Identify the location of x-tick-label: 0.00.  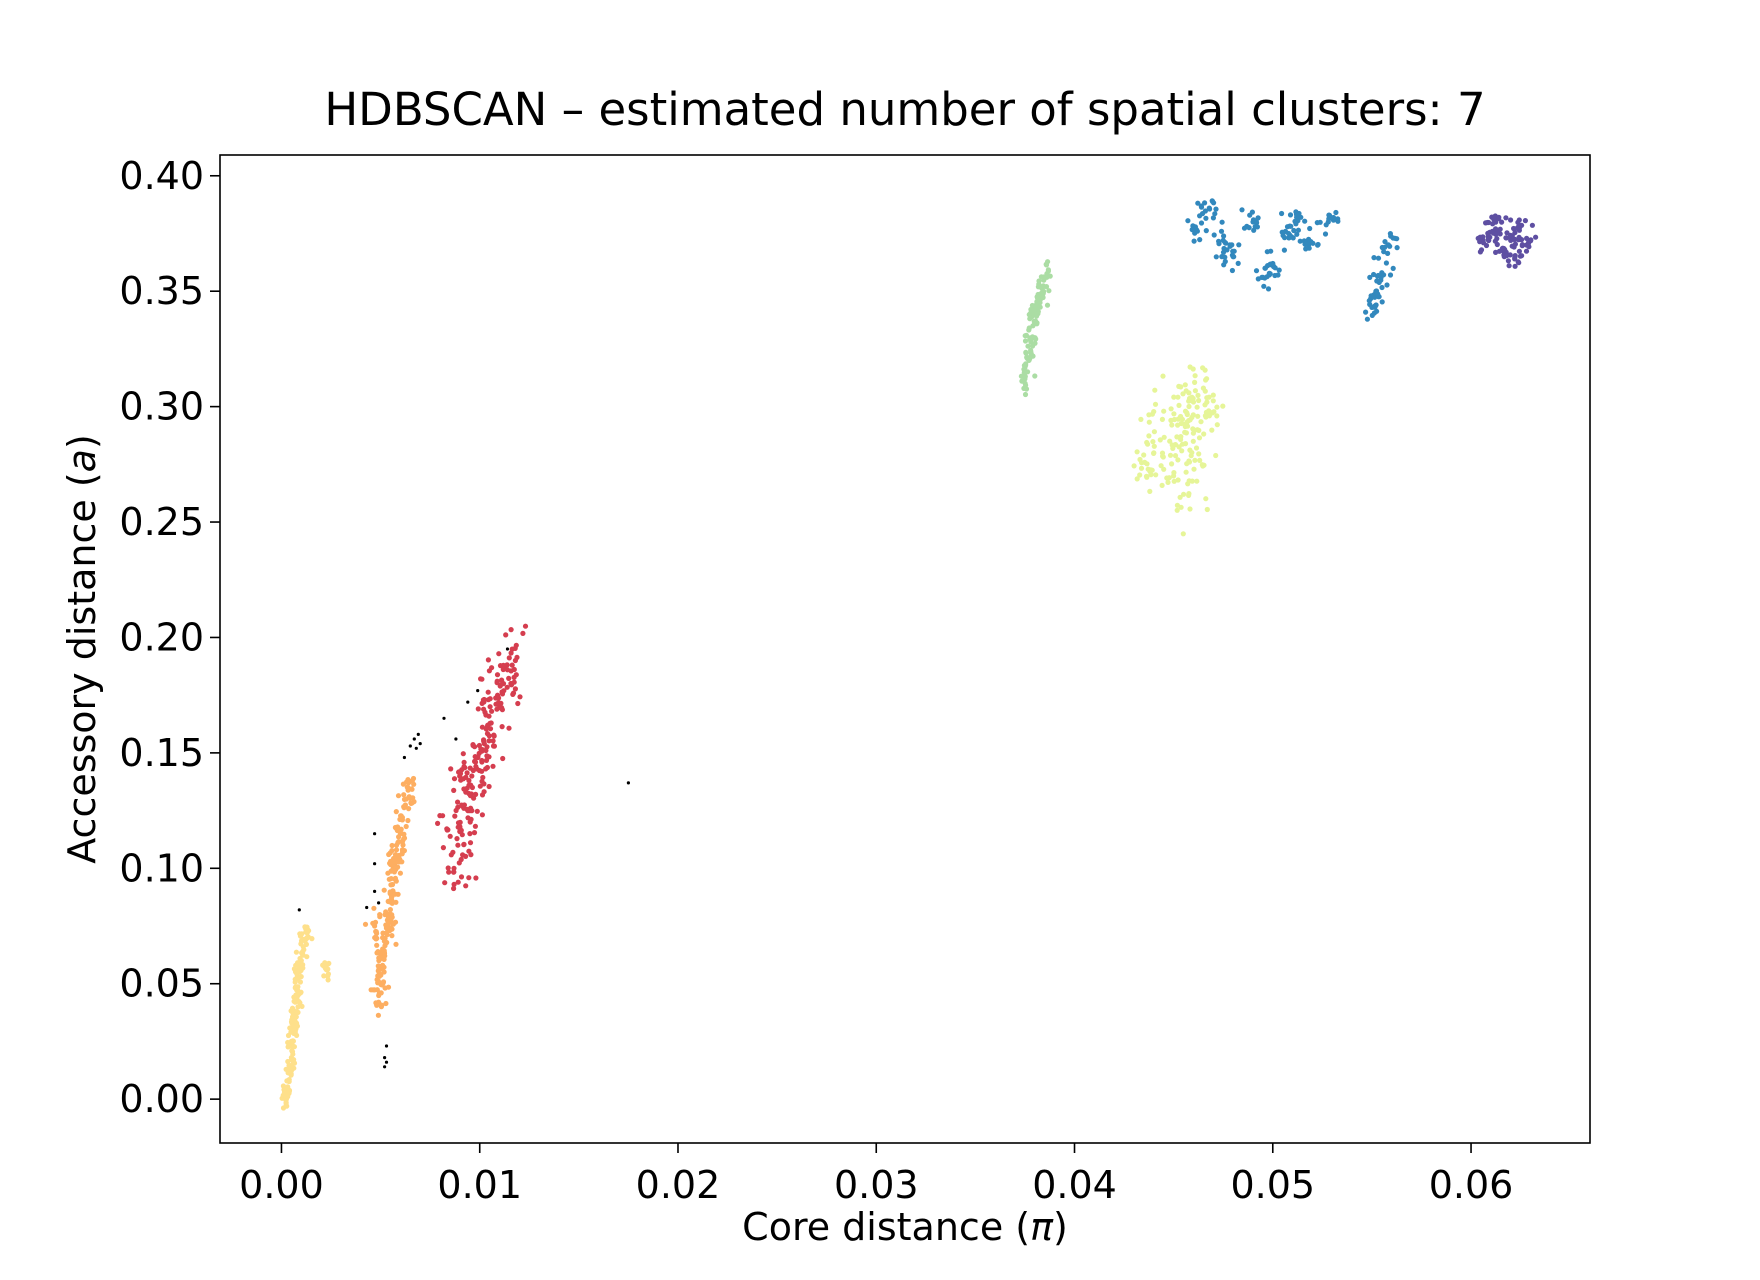
(281, 1185).